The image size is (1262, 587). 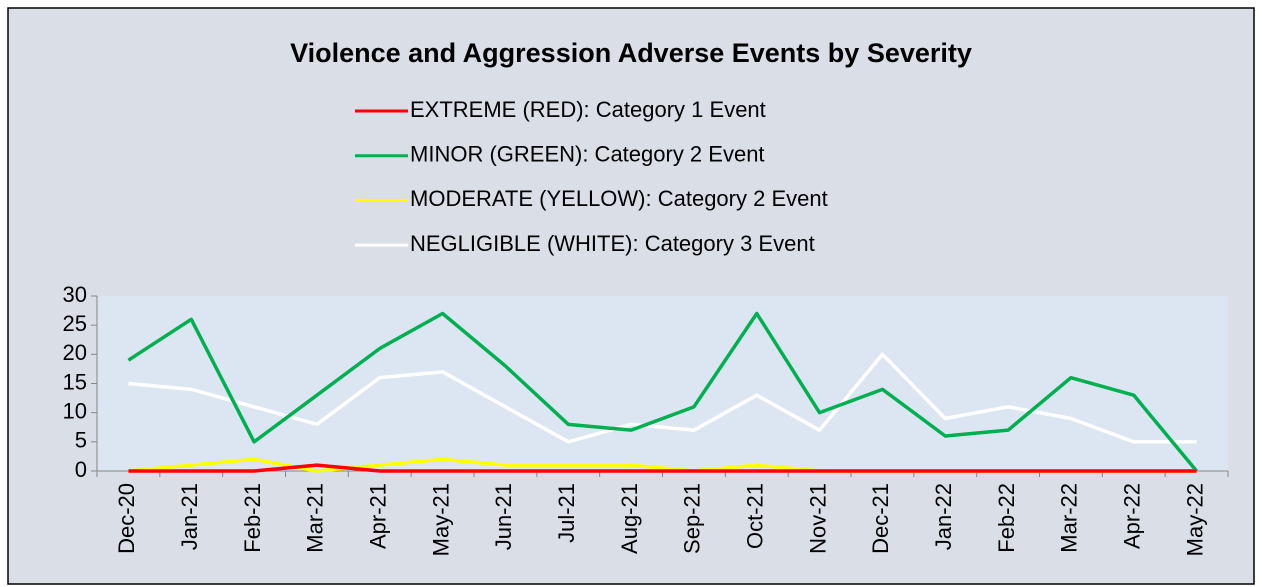 What do you see at coordinates (587, 154) in the screenshot?
I see `legend-label: MINOR (GREEN): Category 2 Event` at bounding box center [587, 154].